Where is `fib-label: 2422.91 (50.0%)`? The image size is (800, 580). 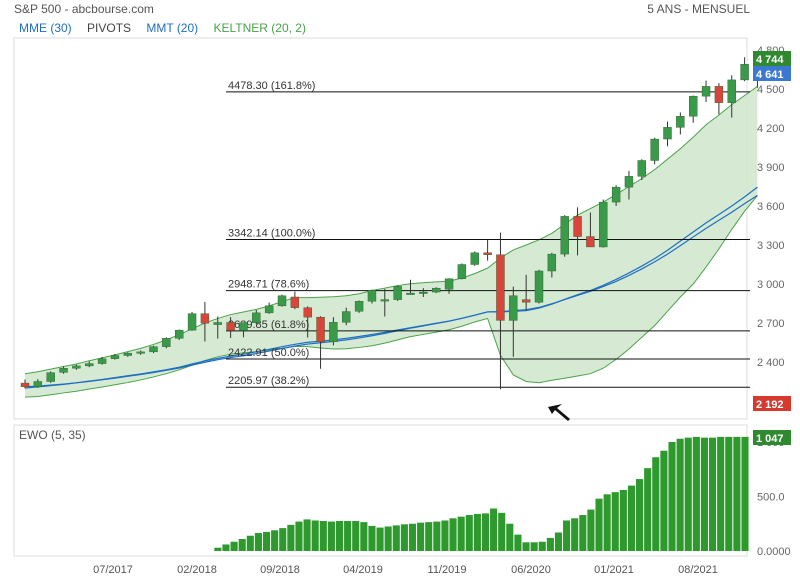 fib-label: 2422.91 (50.0%) is located at coordinates (268, 353).